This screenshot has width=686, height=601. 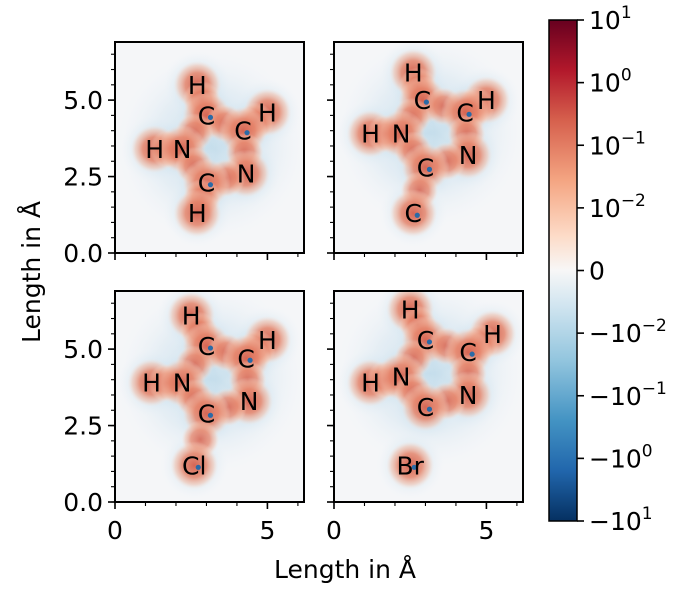 I want to click on colorbar-tick-label: −10−2, so click(x=628, y=332).